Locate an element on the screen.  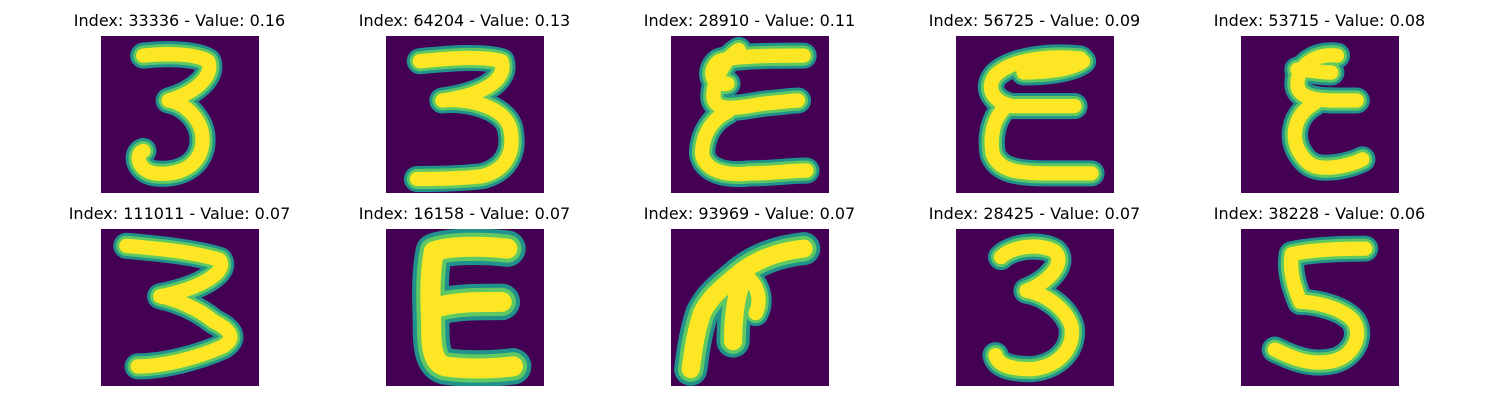
image-panel: Index: 28910 - Value: 0.11 is located at coordinates (749, 101).